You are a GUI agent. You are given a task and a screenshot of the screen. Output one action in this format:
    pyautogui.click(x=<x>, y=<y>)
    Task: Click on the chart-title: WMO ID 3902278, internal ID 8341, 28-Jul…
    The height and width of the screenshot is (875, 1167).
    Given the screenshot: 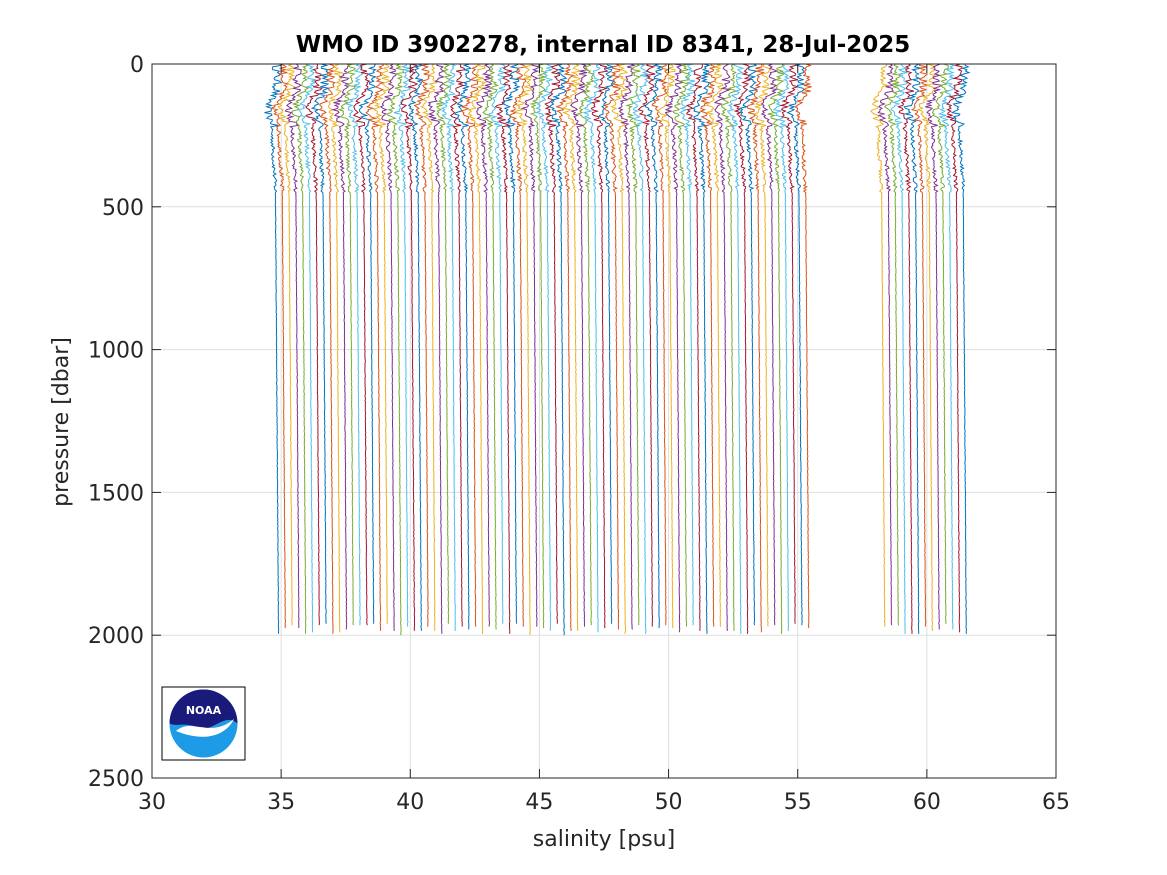 What is the action you would take?
    pyautogui.click(x=603, y=45)
    